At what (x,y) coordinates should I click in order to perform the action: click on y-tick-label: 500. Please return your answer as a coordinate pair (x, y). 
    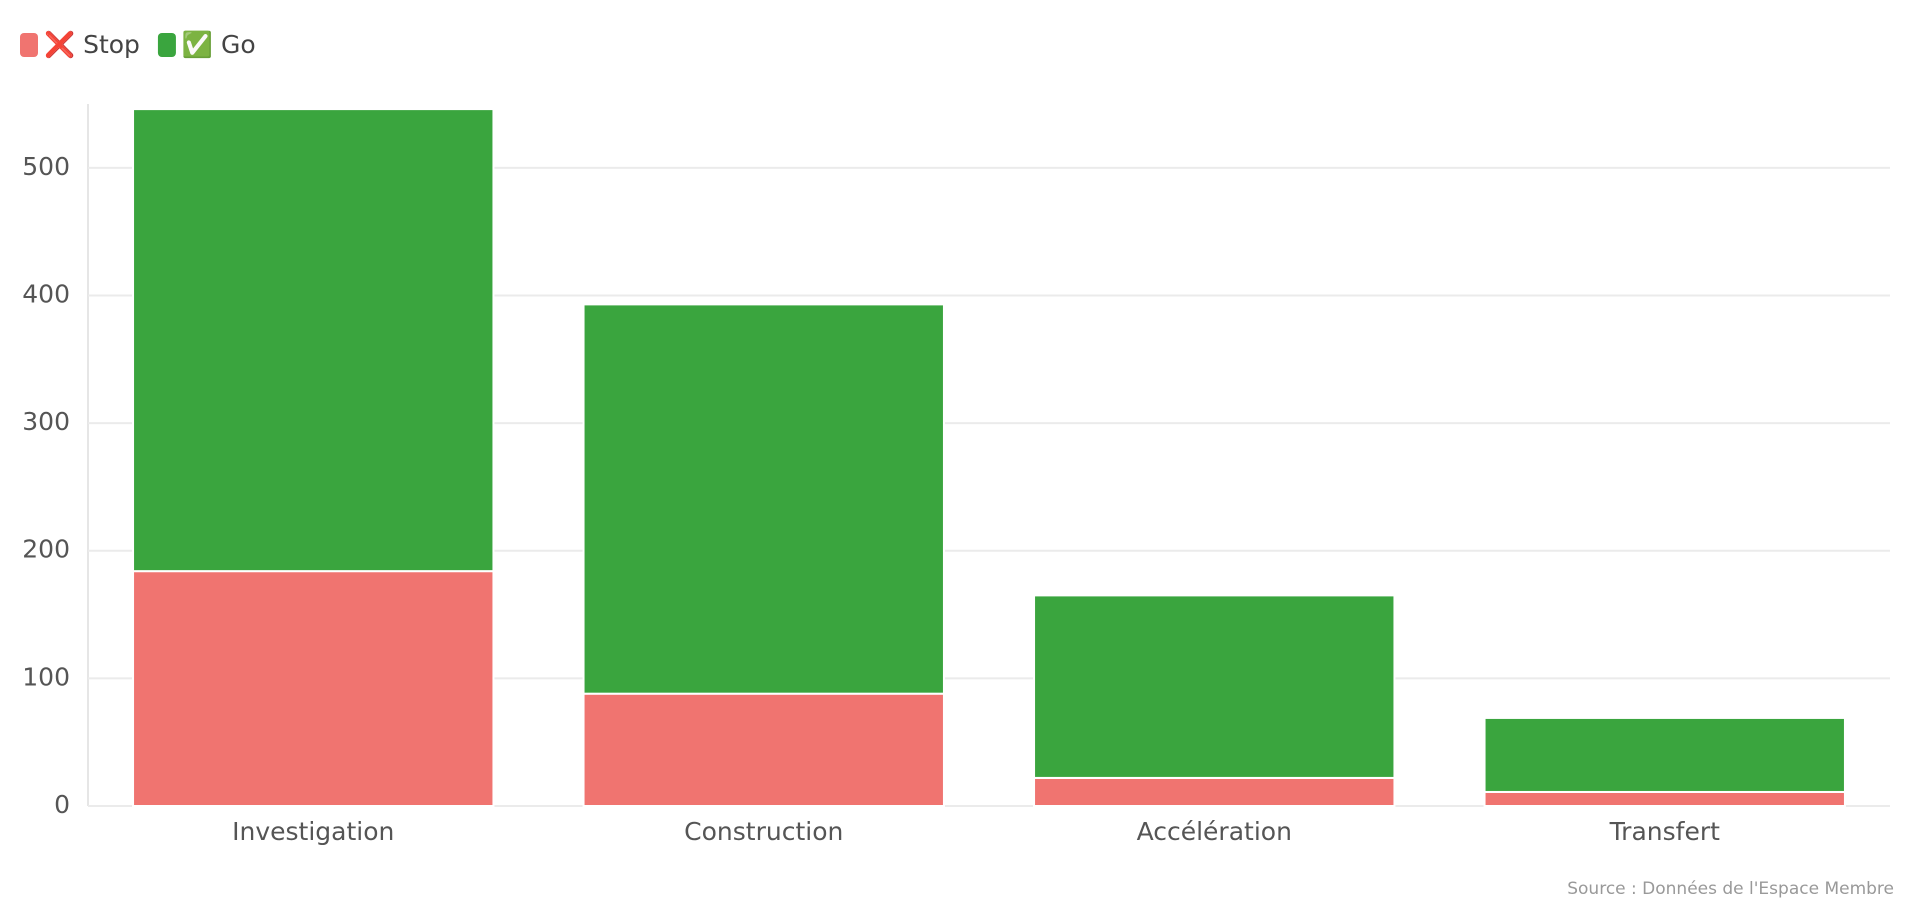
    Looking at the image, I should click on (46, 166).